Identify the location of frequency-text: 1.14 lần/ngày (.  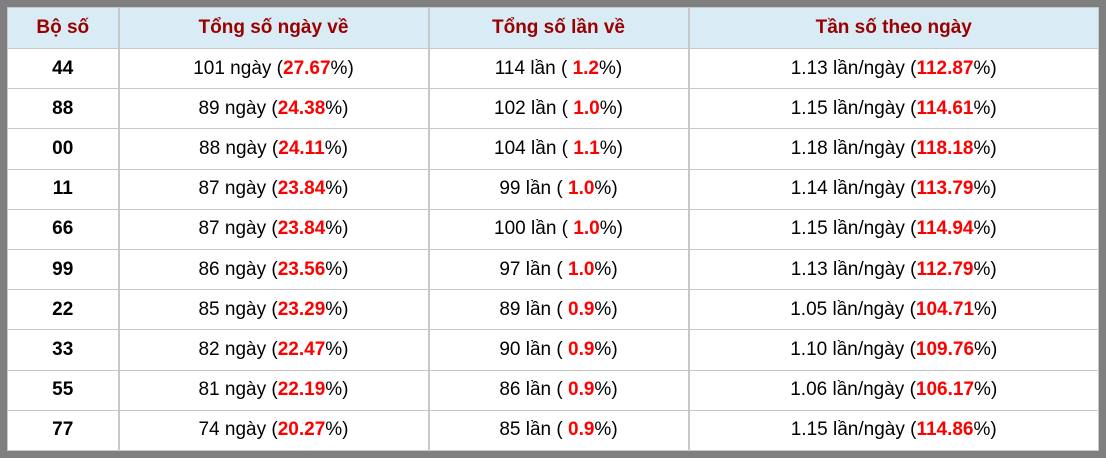
(853, 189).